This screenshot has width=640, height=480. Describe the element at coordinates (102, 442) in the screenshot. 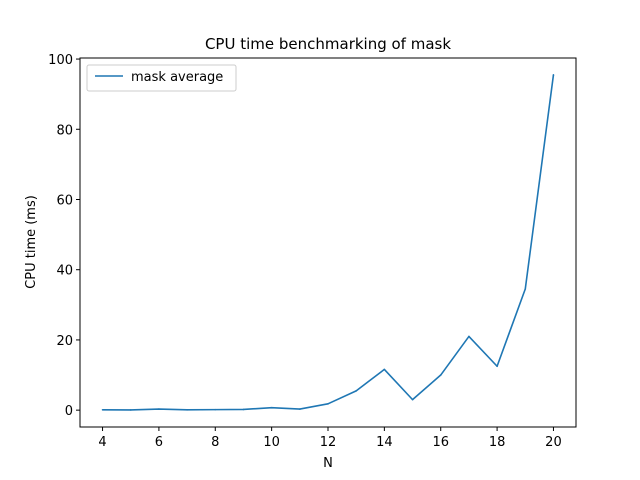

I see `x-tick-label: 4` at that location.